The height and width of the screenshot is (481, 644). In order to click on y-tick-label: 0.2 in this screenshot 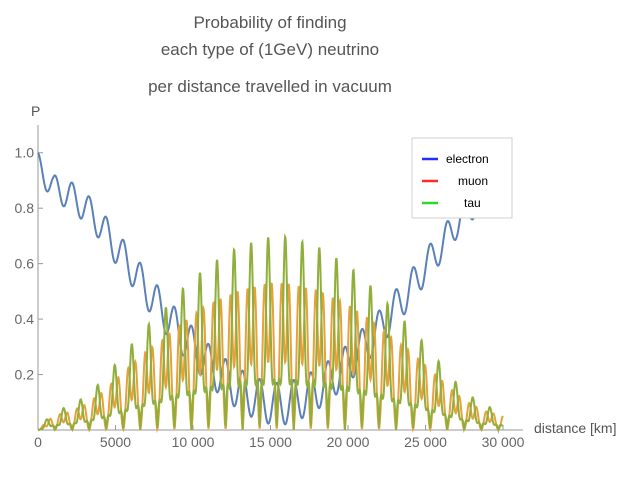, I will do `click(25, 375)`.